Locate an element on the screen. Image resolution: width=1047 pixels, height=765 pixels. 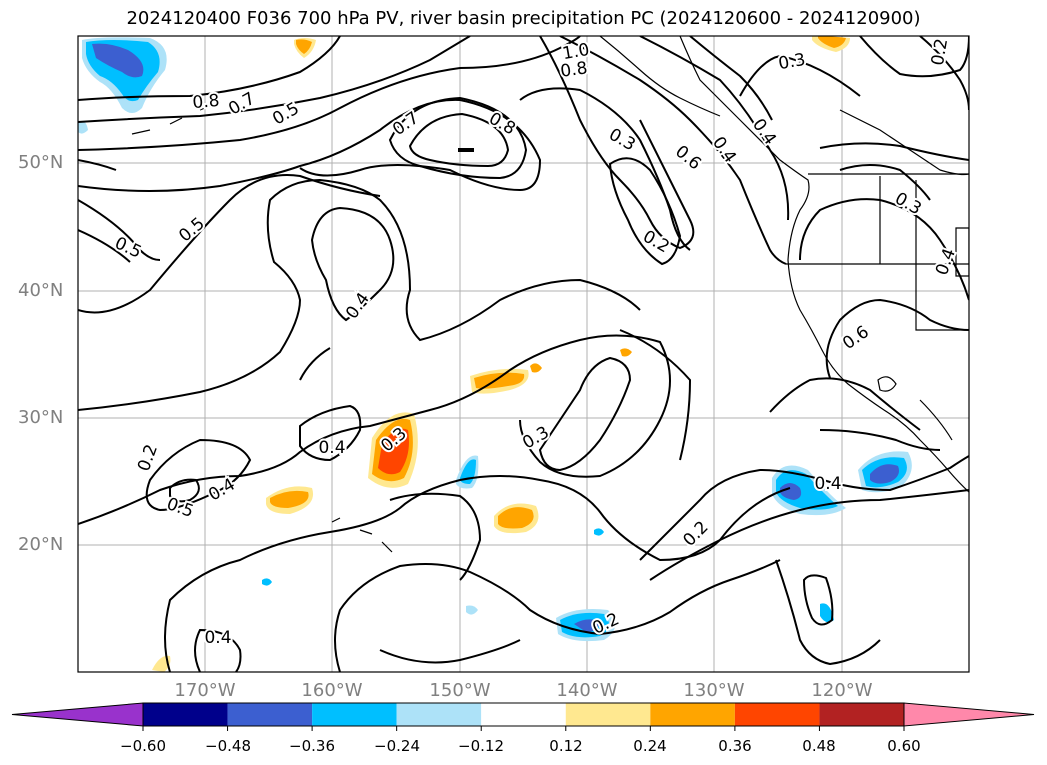
latitude-label-50n: 50°N is located at coordinates (41, 162).